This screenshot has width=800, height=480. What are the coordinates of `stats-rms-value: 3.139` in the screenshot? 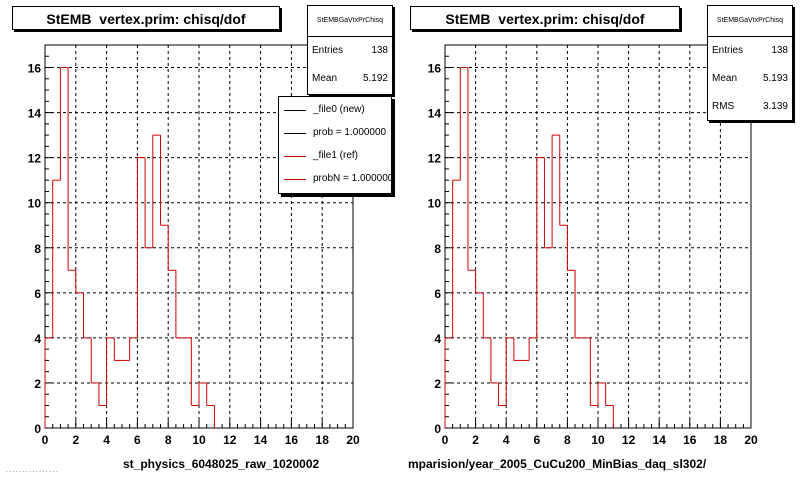 It's located at (775, 106).